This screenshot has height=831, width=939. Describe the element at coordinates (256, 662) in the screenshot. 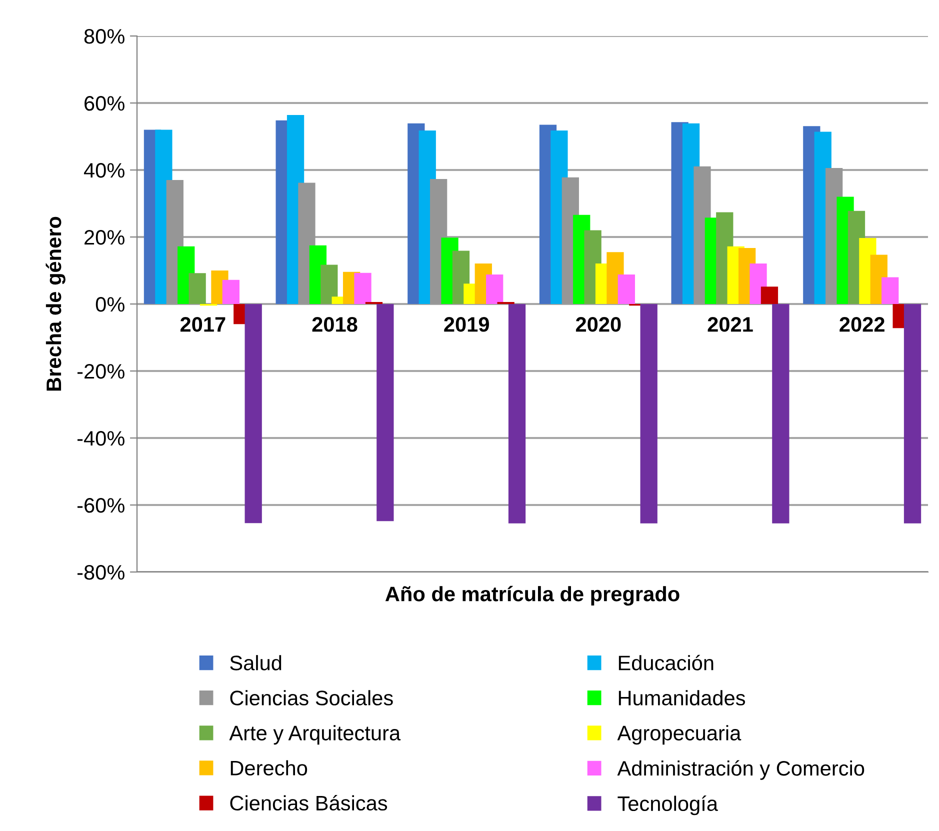

I see `legend-label: Salud` at that location.